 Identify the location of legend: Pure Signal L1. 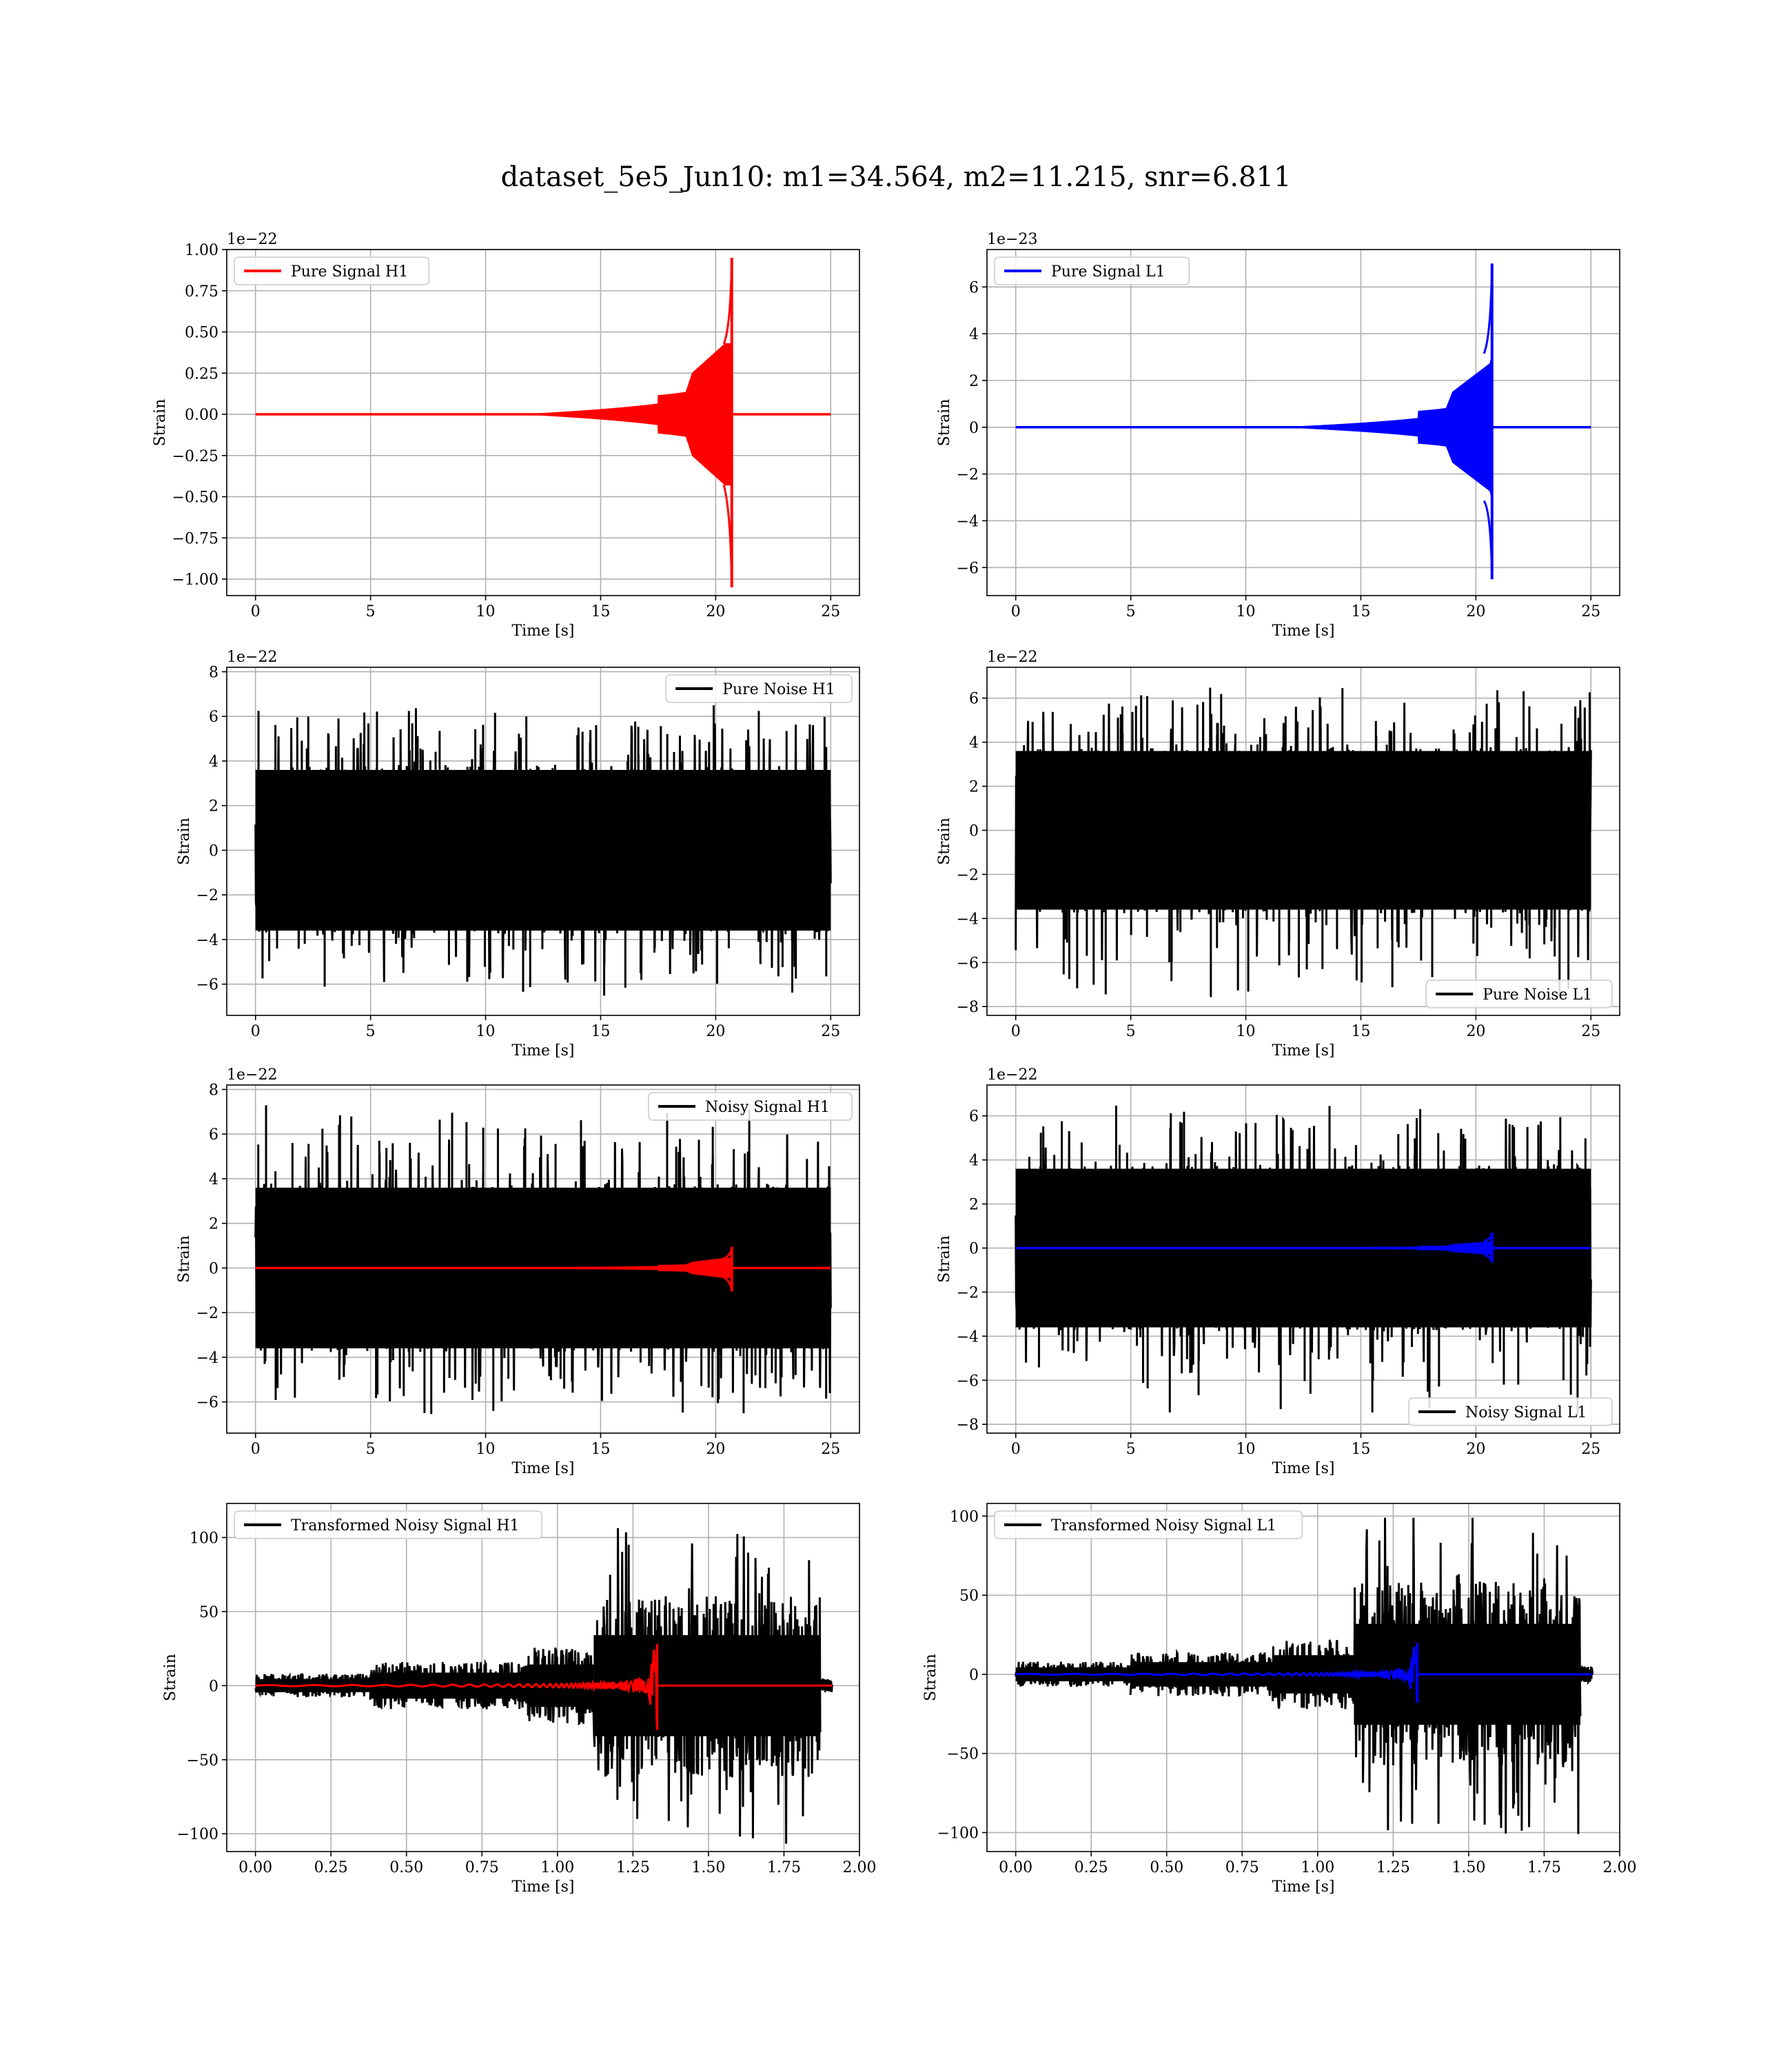
(1092, 270).